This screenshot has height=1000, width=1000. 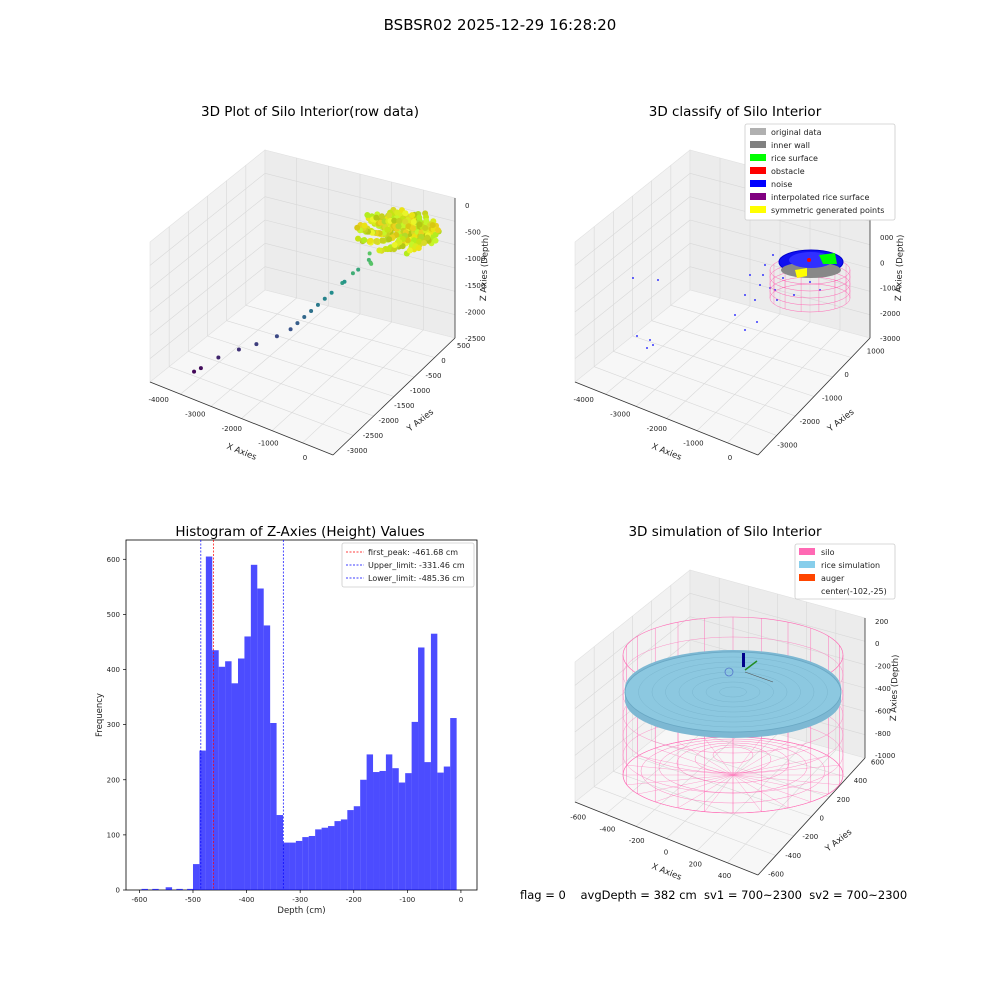 What do you see at coordinates (695, 864) in the screenshot?
I see `x-tick-label: 200` at bounding box center [695, 864].